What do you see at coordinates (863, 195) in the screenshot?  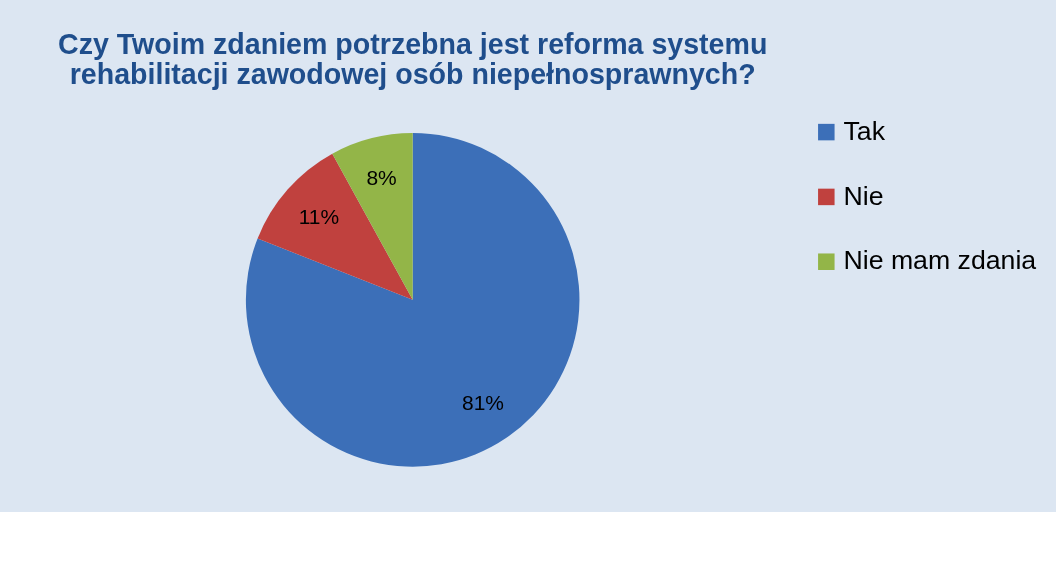 I see `legend-label: Nie` at bounding box center [863, 195].